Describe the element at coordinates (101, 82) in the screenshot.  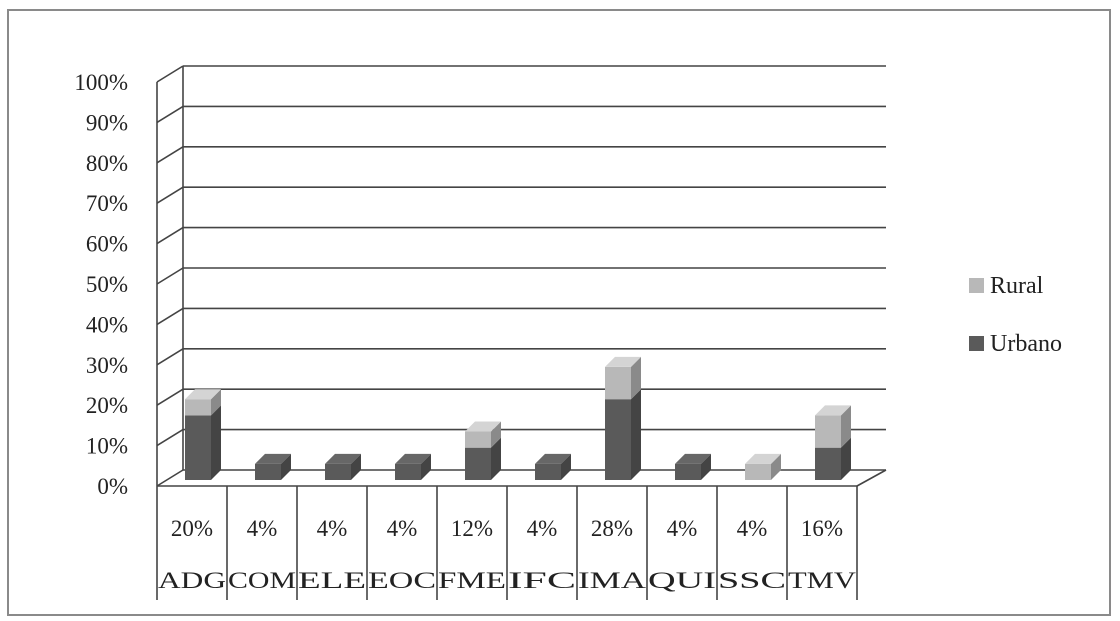
I see `y-tick-label: 100%` at that location.